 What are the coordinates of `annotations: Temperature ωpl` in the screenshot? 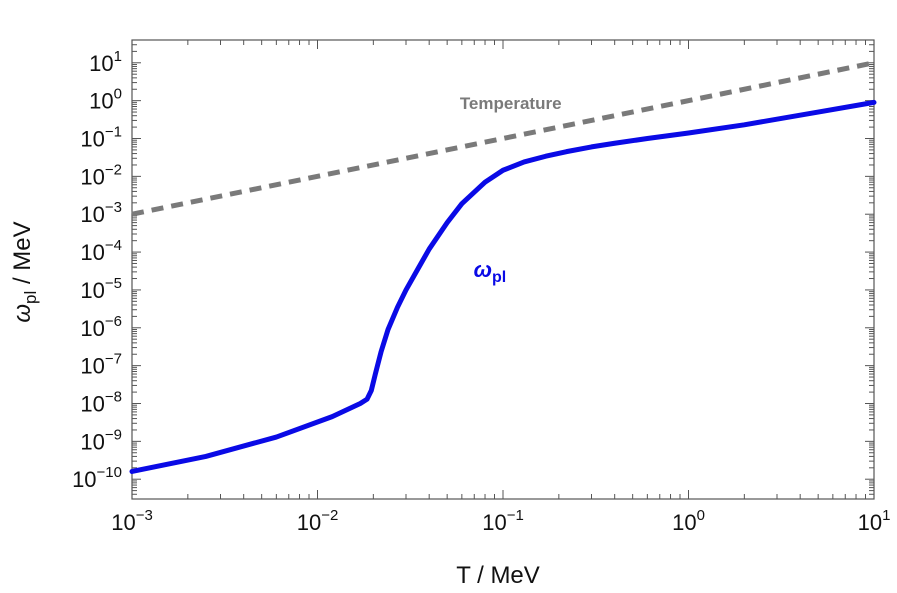 It's located at (511, 190).